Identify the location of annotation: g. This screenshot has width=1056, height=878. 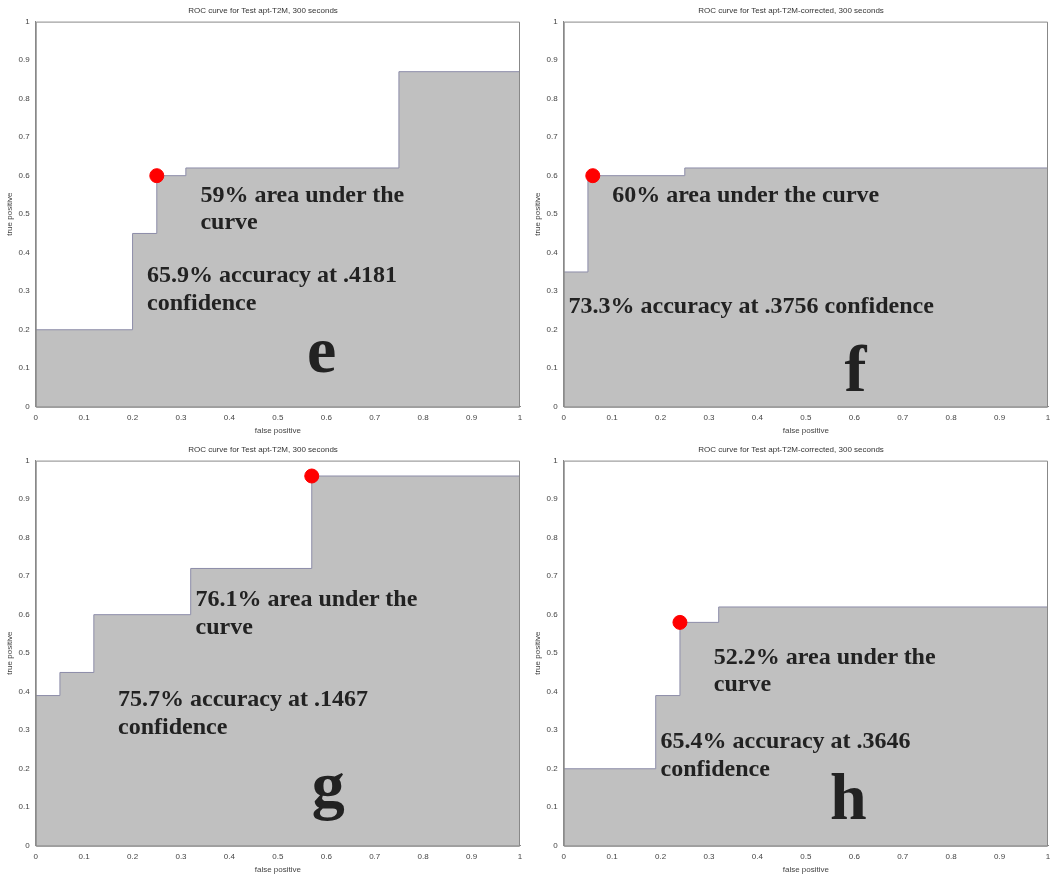
(328, 785).